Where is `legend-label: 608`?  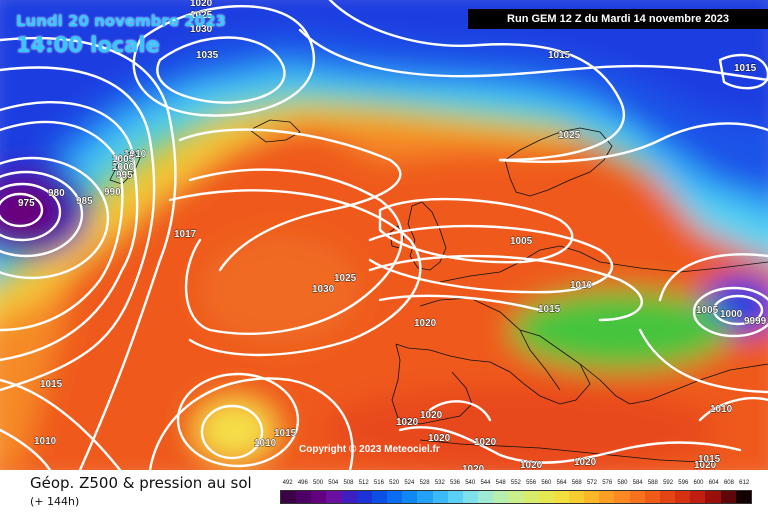
legend-label: 608 is located at coordinates (728, 483).